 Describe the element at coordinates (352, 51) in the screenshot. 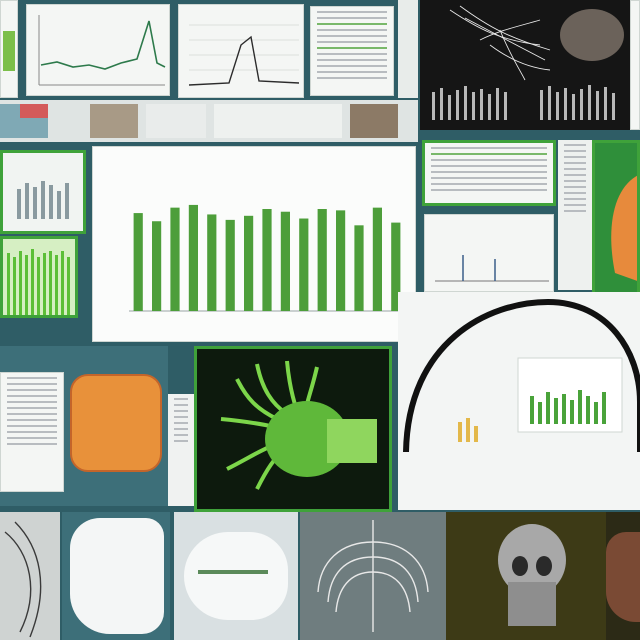

I see `document-panel-top` at that location.